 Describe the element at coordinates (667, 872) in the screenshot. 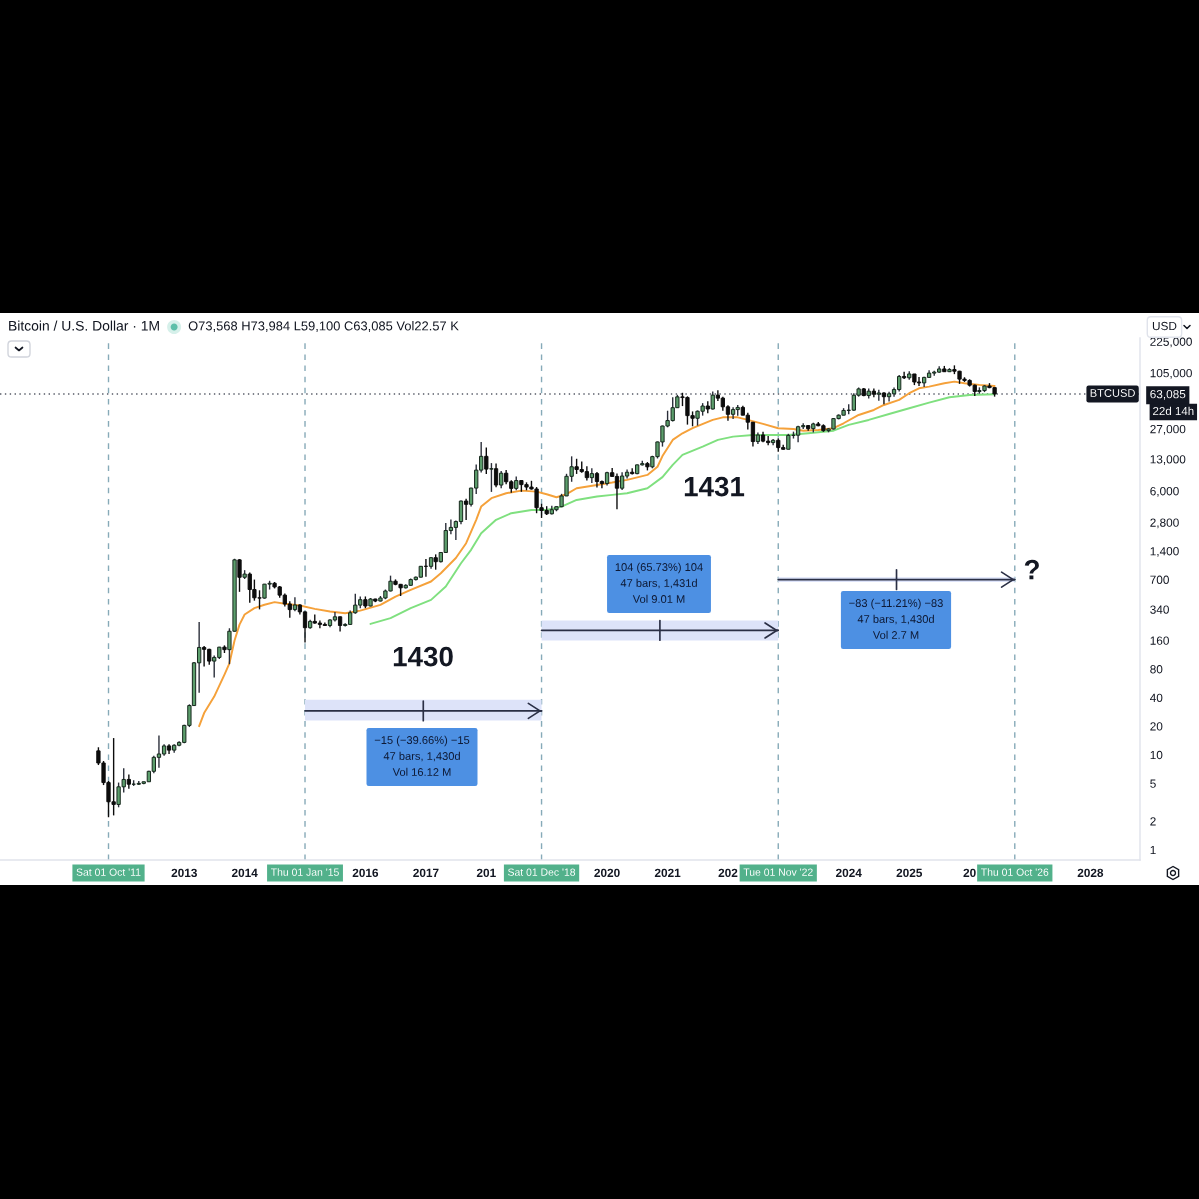

I see `x-tick-label: 2021` at that location.